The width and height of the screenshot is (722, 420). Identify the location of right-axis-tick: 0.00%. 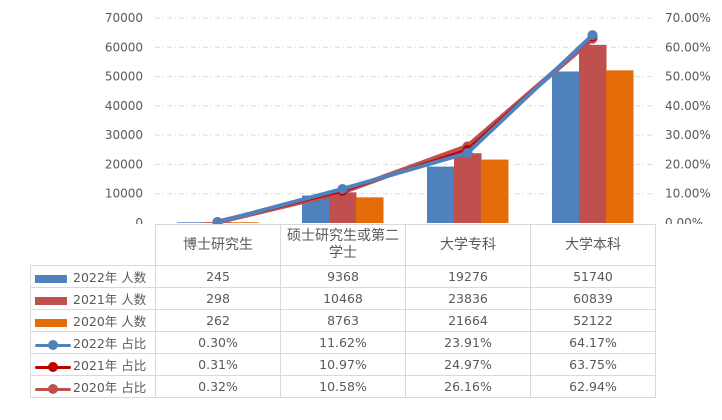
(684, 220).